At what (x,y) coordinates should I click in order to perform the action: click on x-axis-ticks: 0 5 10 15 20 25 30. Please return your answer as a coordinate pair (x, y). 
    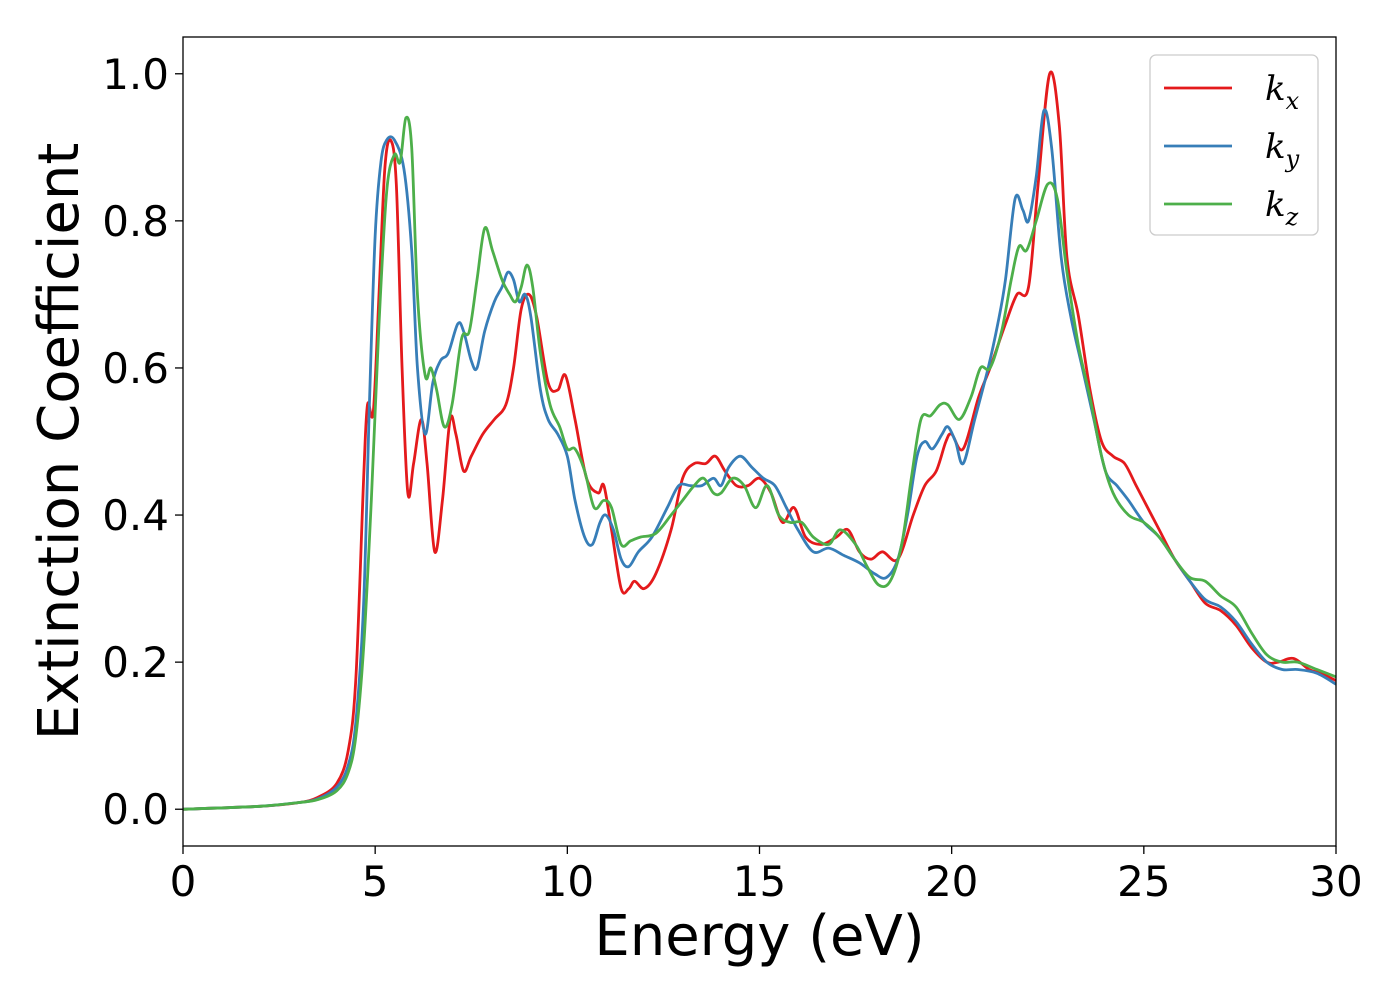
    Looking at the image, I should click on (766, 876).